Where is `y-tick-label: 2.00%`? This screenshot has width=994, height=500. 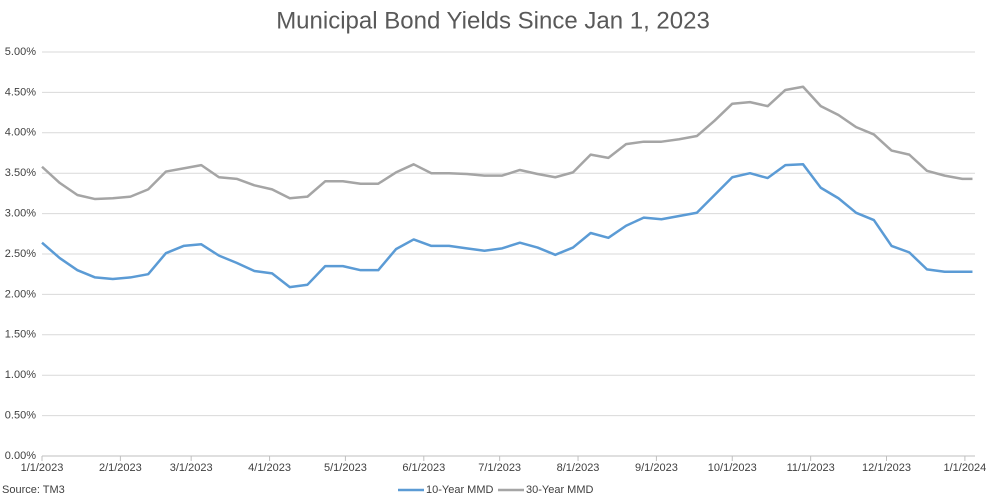 y-tick-label: 2.00% is located at coordinates (20, 294).